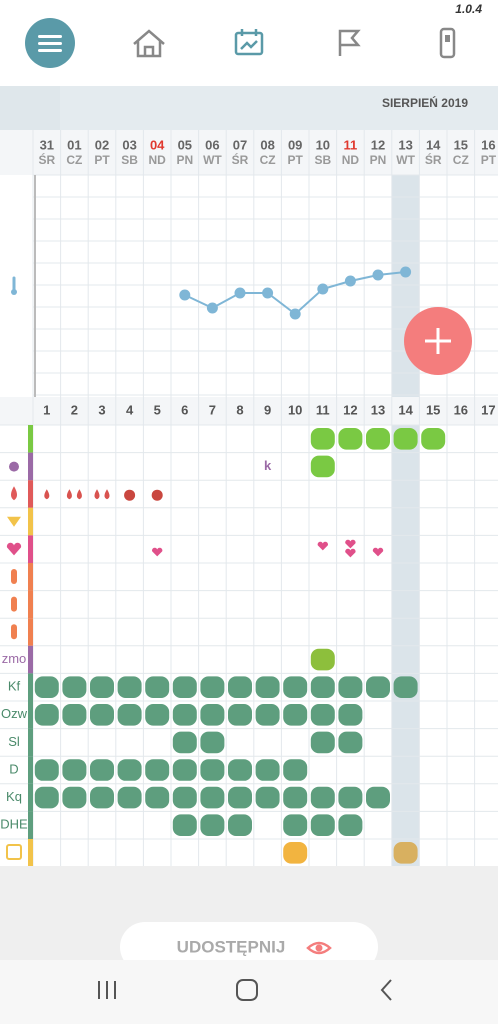 The width and height of the screenshot is (498, 1029). Describe the element at coordinates (438, 341) in the screenshot. I see `add-icon` at that location.